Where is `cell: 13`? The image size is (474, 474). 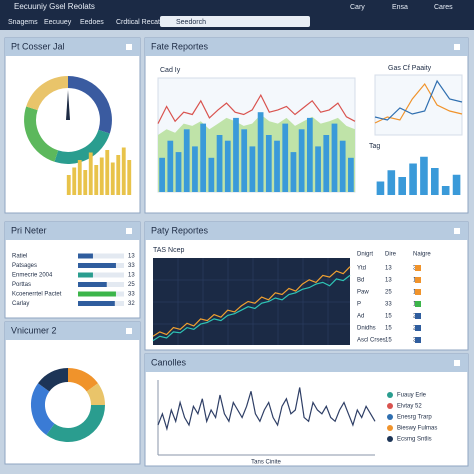
cell: 13 is located at coordinates (388, 269).